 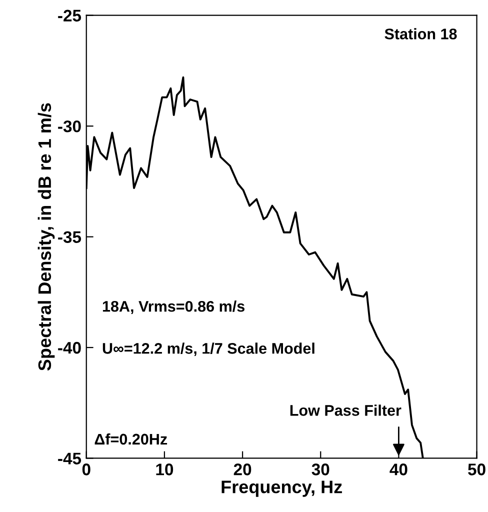 What do you see at coordinates (208, 349) in the screenshot?
I see `annotation: U∞=12.2 m/s, 1/7 Scale Model` at bounding box center [208, 349].